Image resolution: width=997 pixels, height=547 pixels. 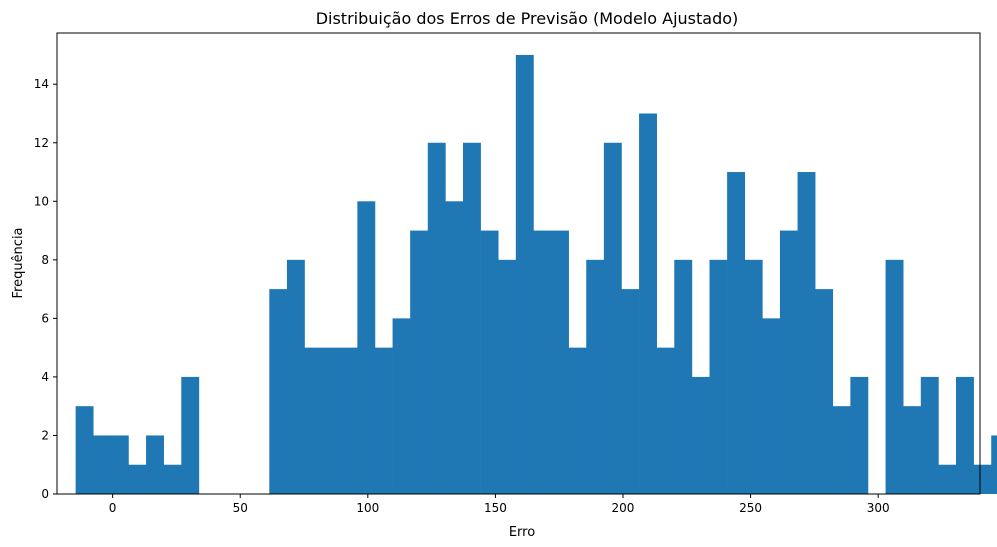 What do you see at coordinates (240, 508) in the screenshot?
I see `x-tick-label: 50` at bounding box center [240, 508].